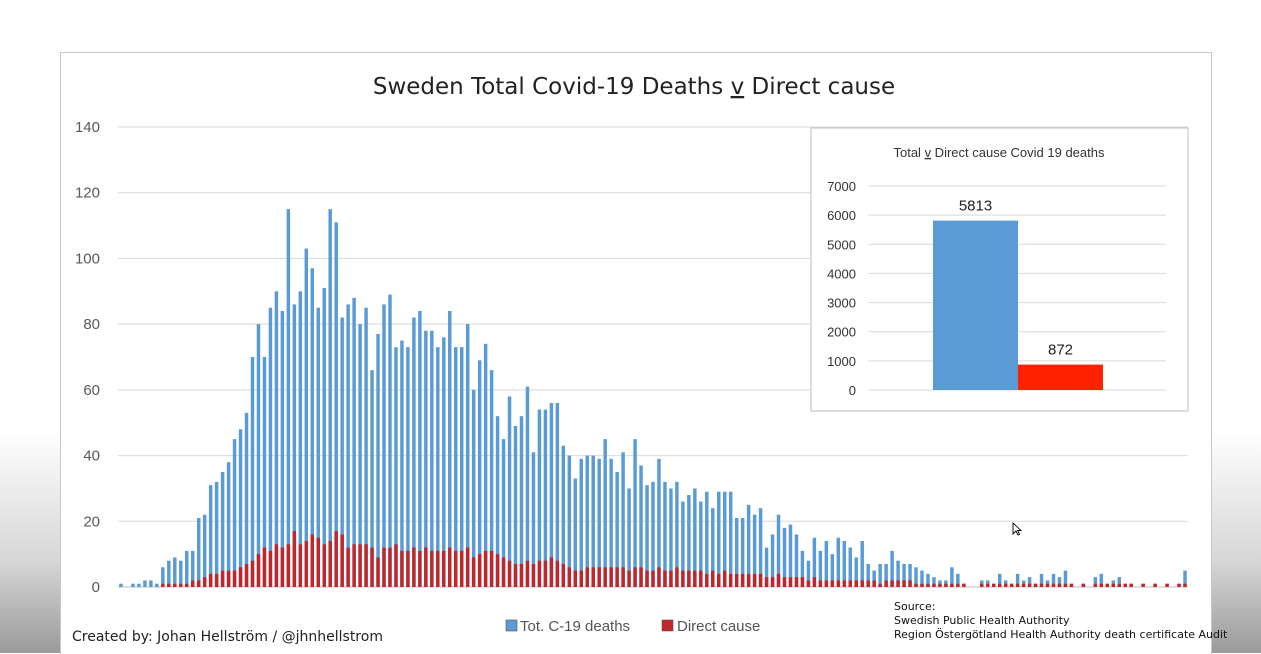 The width and height of the screenshot is (1261, 654). I want to click on inset-y-tick-label: 0, so click(852, 390).